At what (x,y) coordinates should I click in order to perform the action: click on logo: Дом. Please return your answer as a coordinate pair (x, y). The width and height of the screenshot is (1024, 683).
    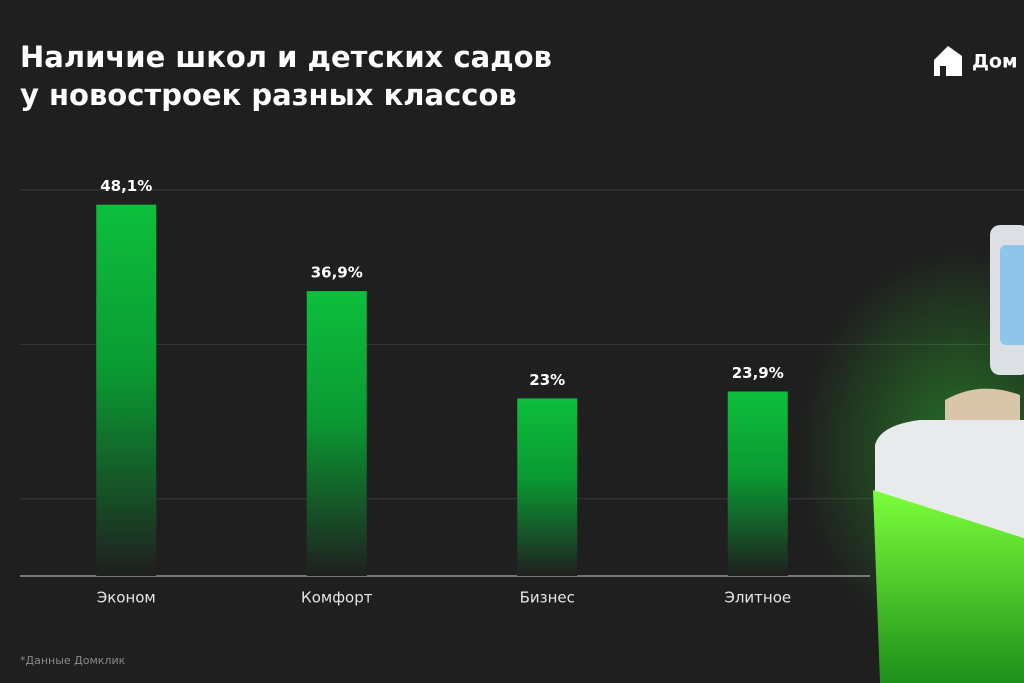
    Looking at the image, I should click on (976, 61).